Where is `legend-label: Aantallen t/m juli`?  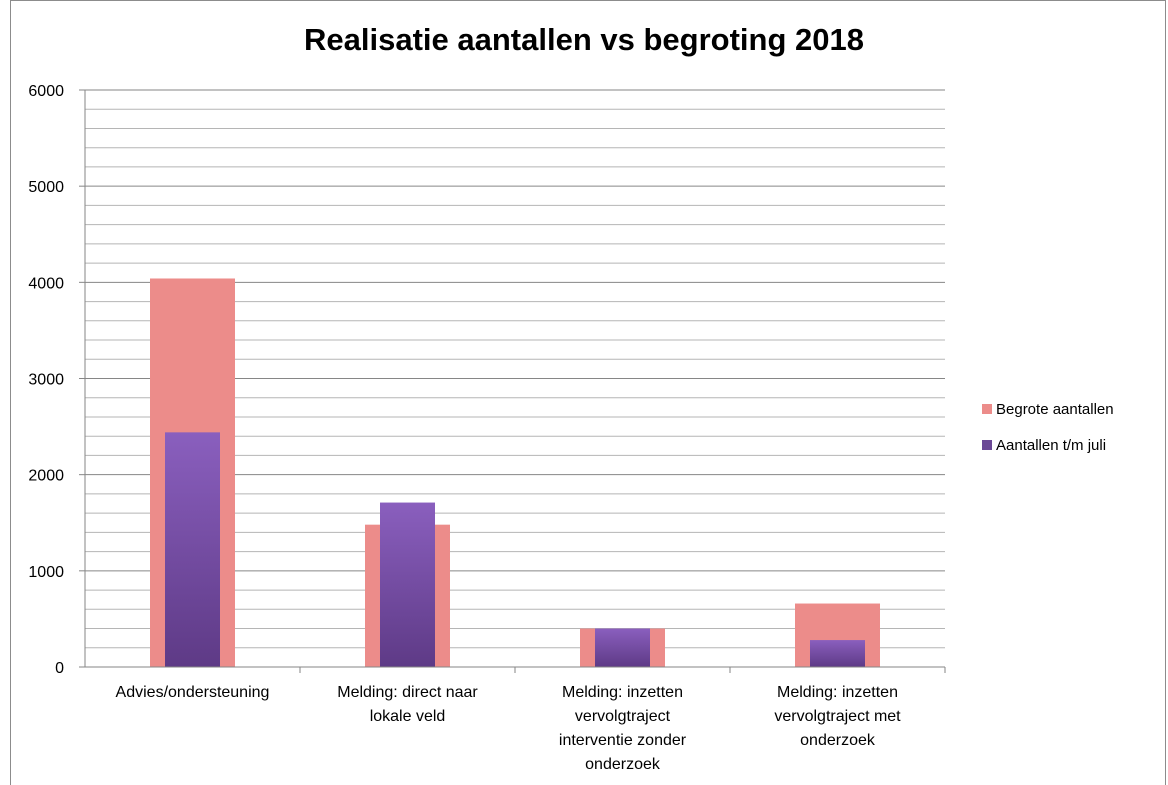
legend-label: Aantallen t/m juli is located at coordinates (1051, 445).